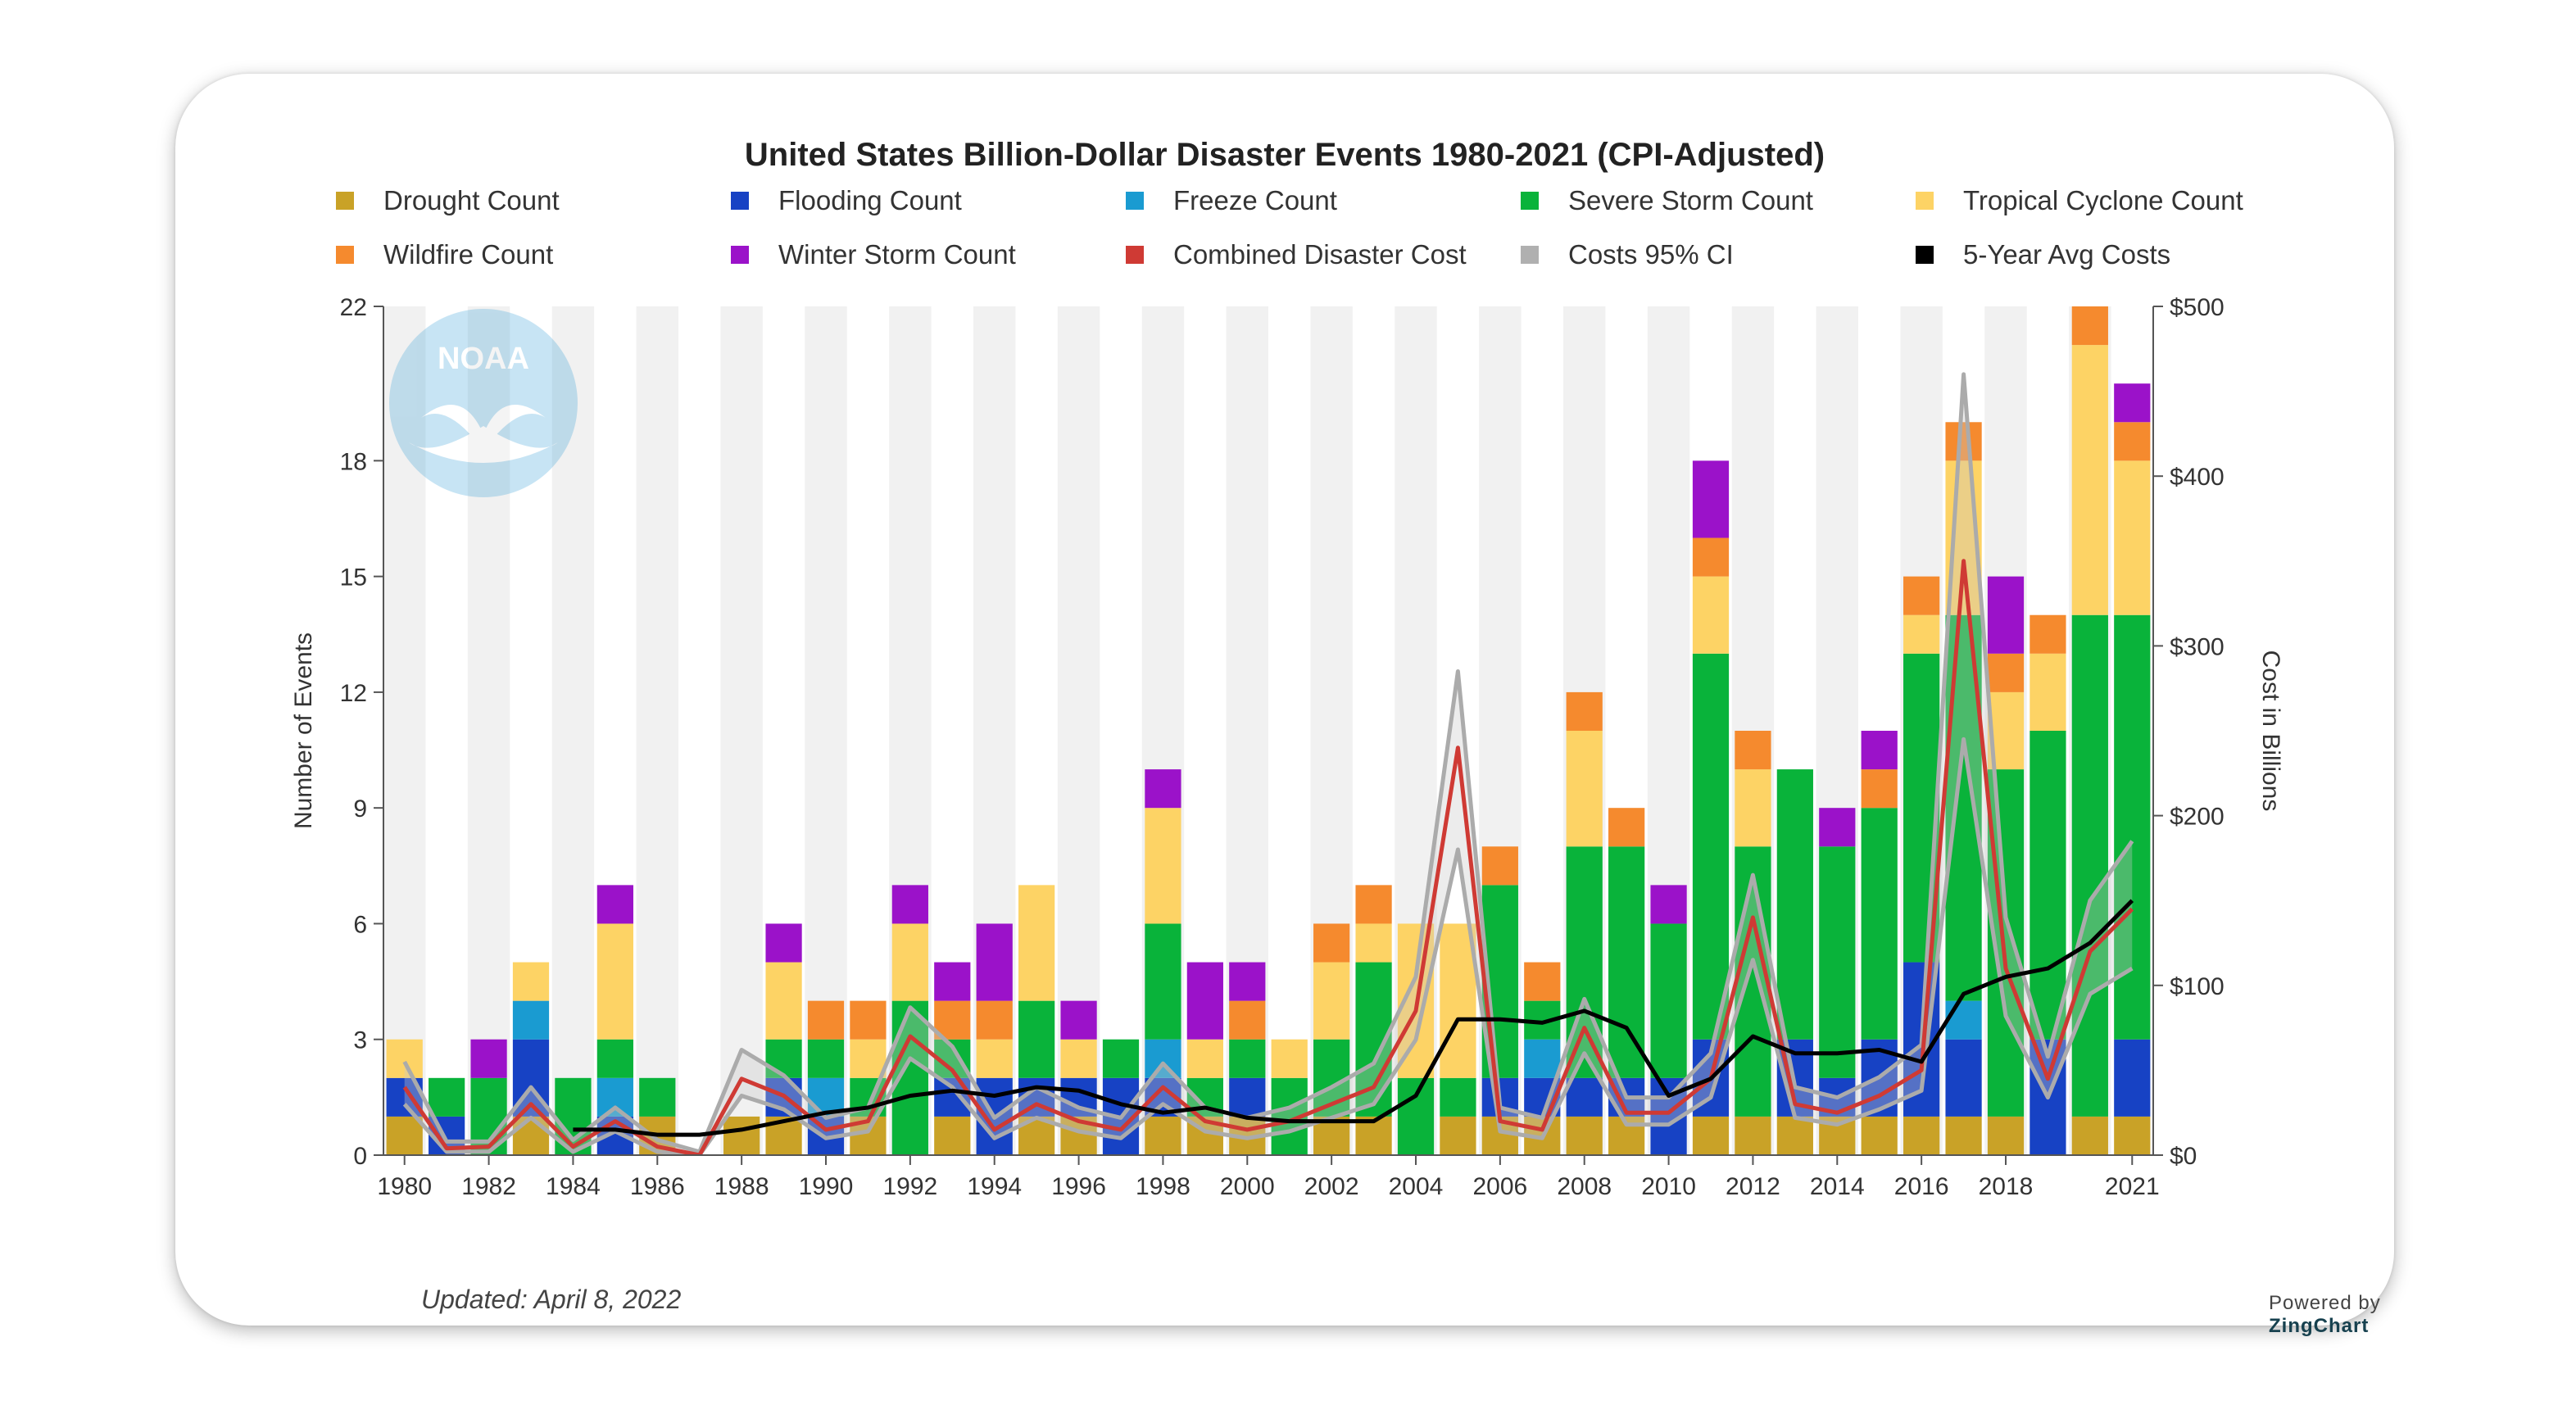 This screenshot has width=2576, height=1405. Describe the element at coordinates (1296, 254) in the screenshot. I see `legend-item: Combined Disaster Cost` at that location.